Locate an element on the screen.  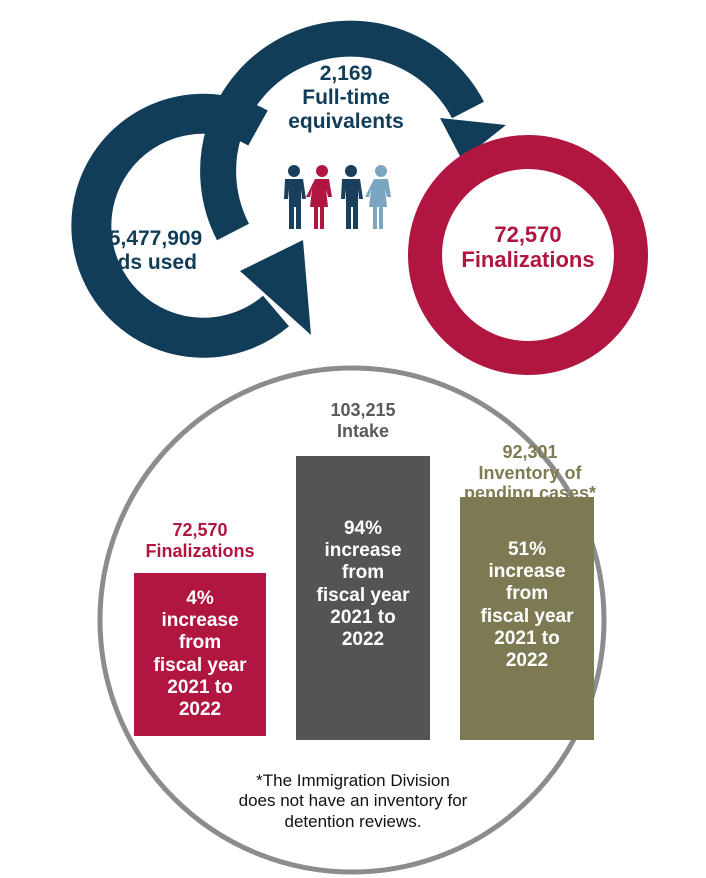
bar-intake-label: Intake is located at coordinates (363, 430).